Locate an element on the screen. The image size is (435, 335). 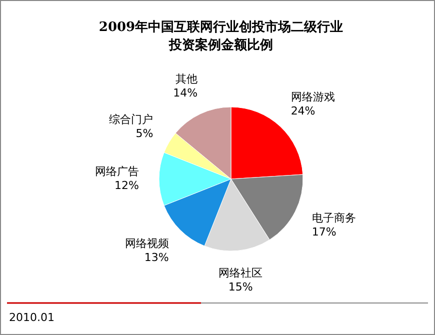
data-label: 24% is located at coordinates (303, 111).